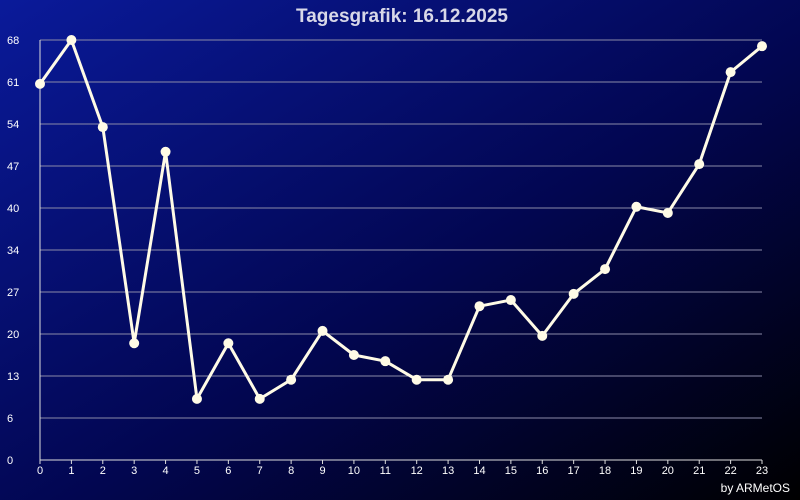  I want to click on y-tick-label: 68, so click(13, 41).